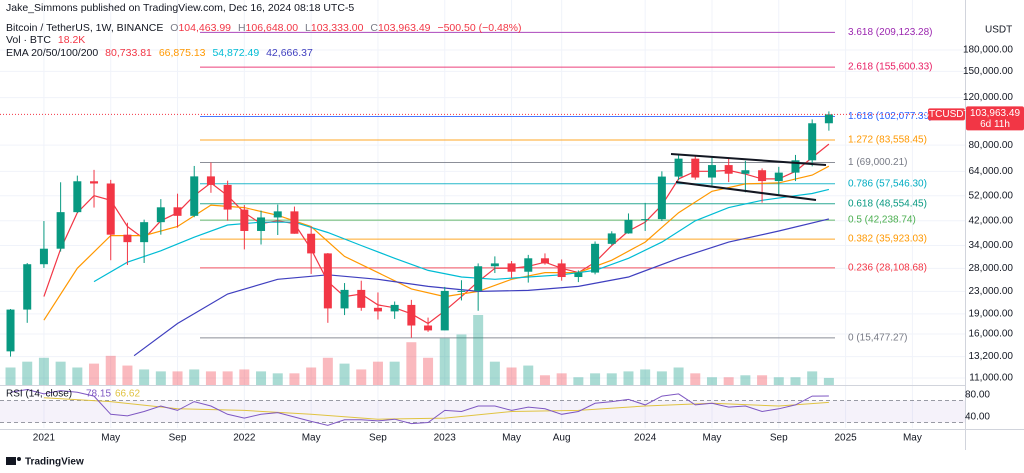 This screenshot has width=1024, height=473. What do you see at coordinates (562, 438) in the screenshot?
I see `x-tick-label: Aug` at bounding box center [562, 438].